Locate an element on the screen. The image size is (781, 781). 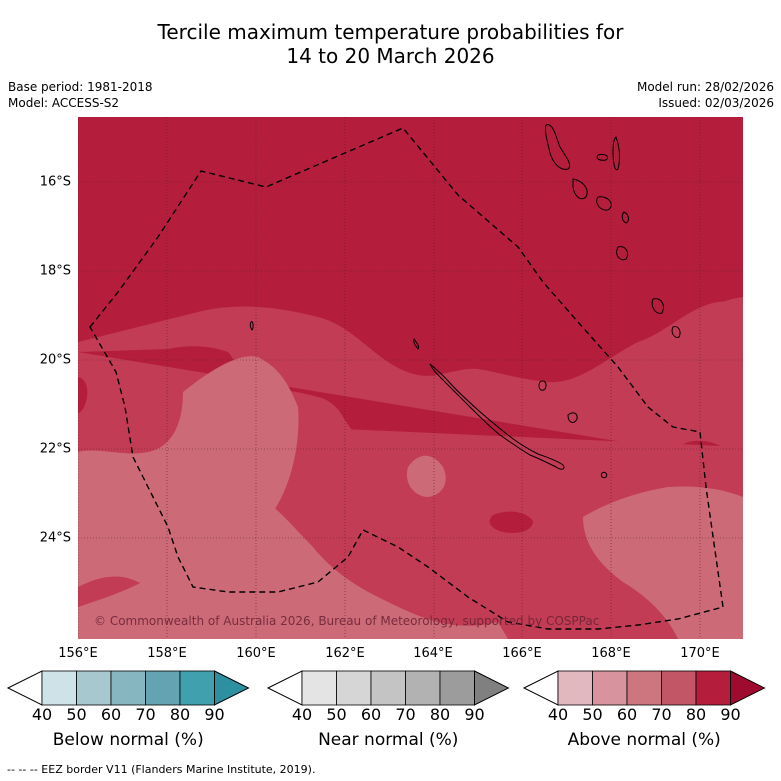
lat-label-24s: 24°S is located at coordinates (55, 538).